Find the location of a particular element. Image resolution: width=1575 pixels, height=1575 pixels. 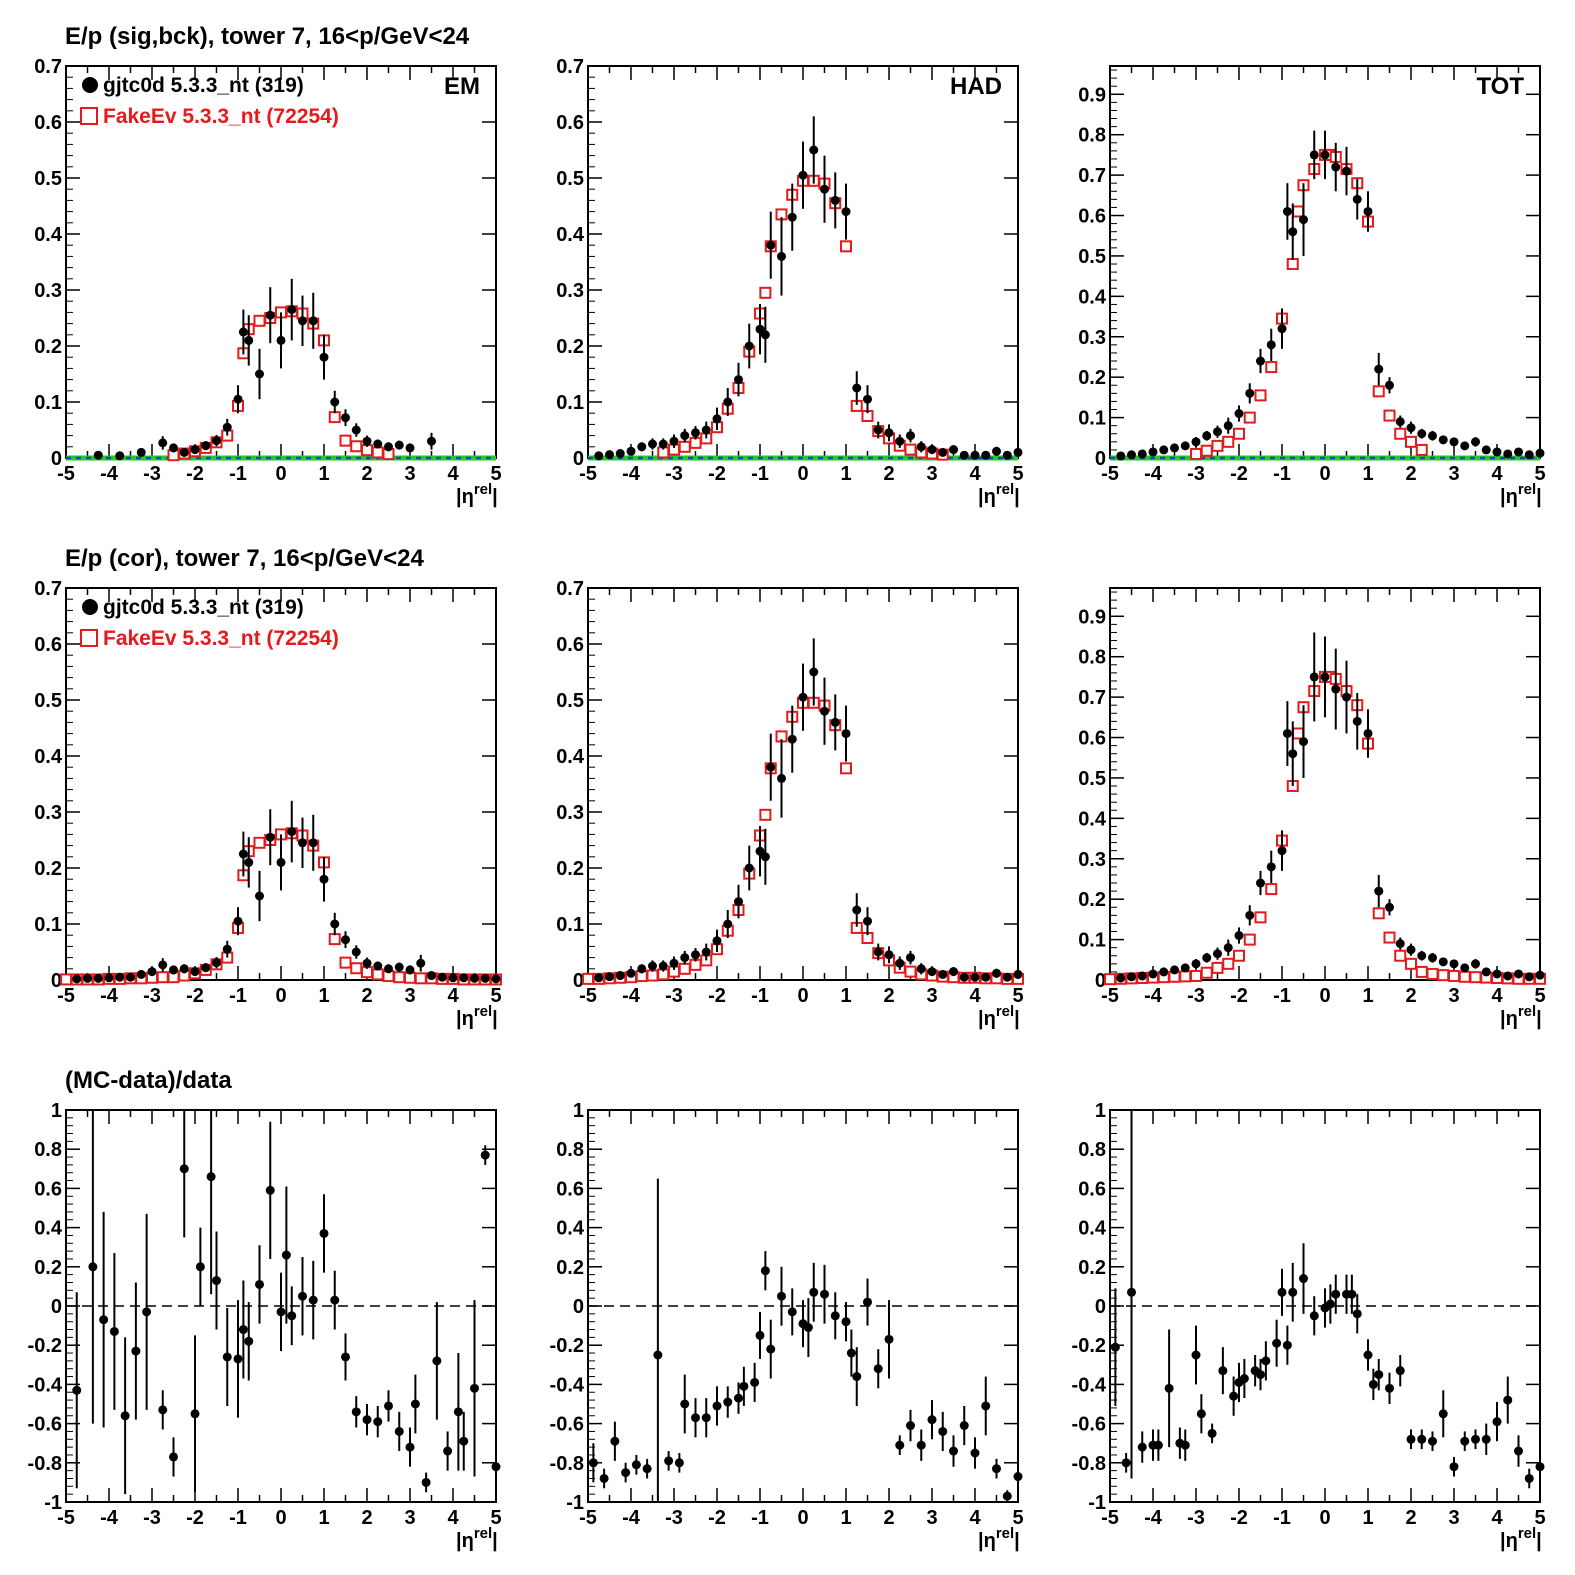

y-tick-label: 0.9 is located at coordinates (1092, 617).